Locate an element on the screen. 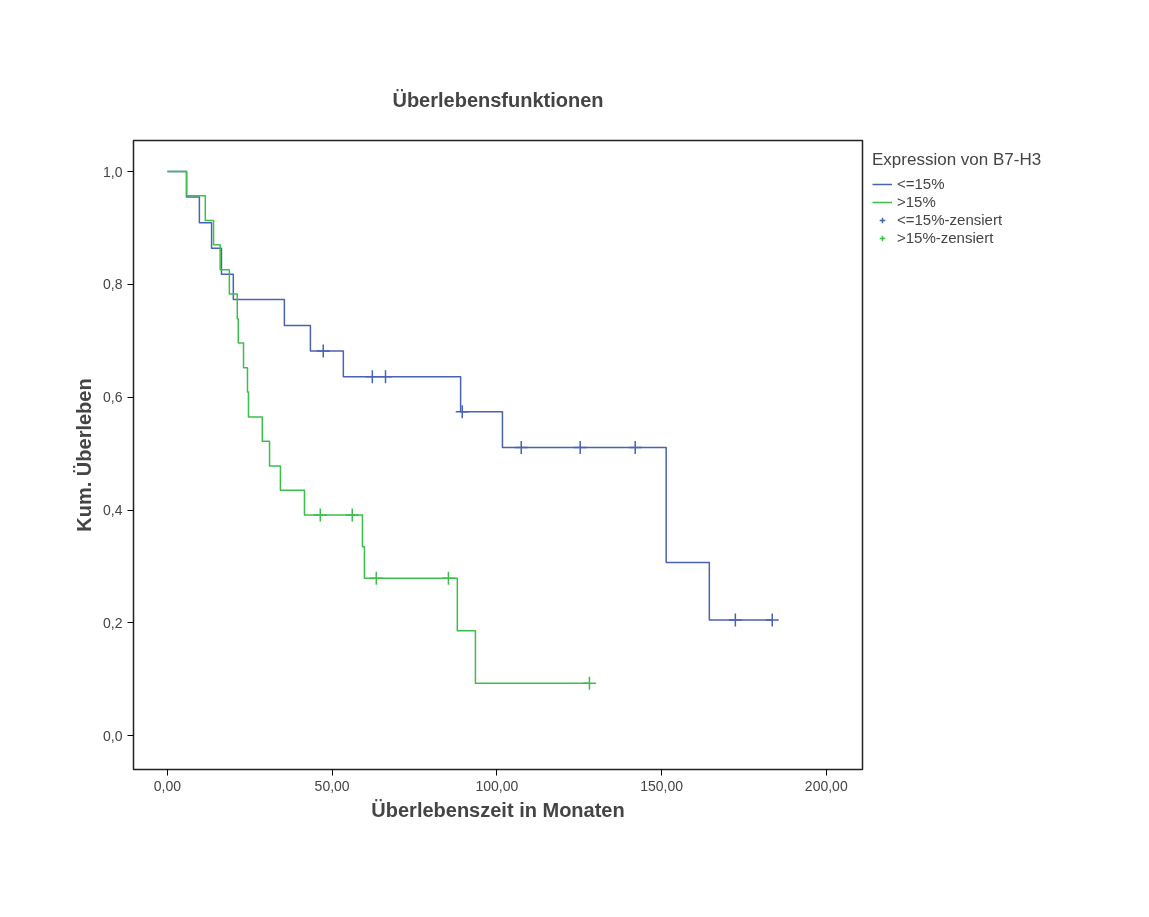  legend-label: <=15% is located at coordinates (921, 183).